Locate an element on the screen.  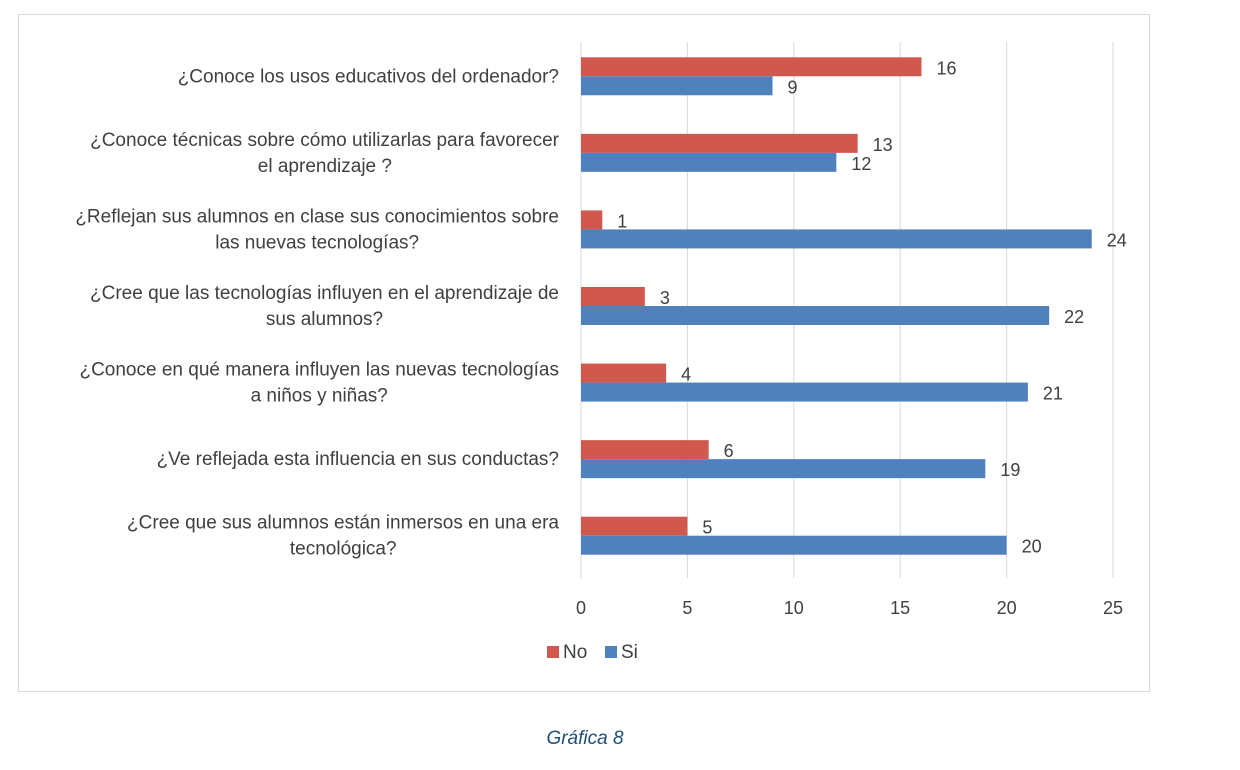
data-label-no: 6 is located at coordinates (729, 451).